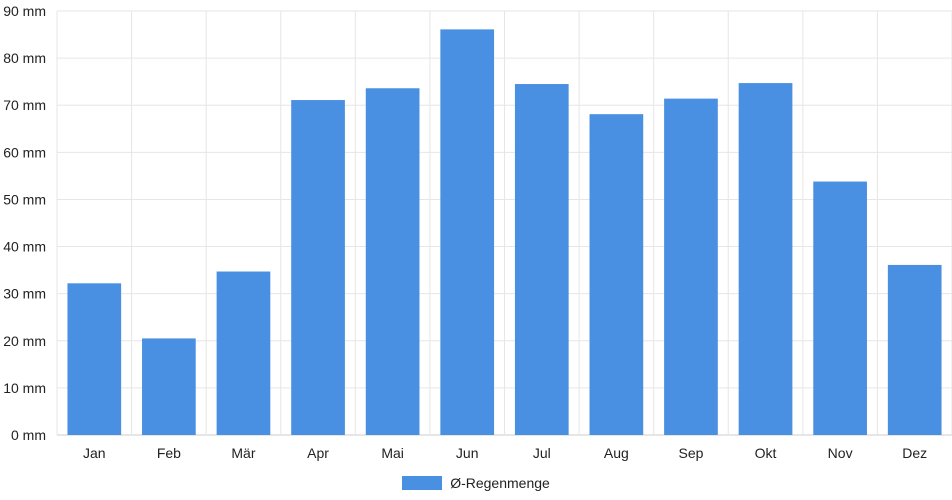  I want to click on x-axis-ticks: Jan Feb Mär Apr Mai Jun Jul Aug Sep Okt Nov Dez, so click(505, 453).